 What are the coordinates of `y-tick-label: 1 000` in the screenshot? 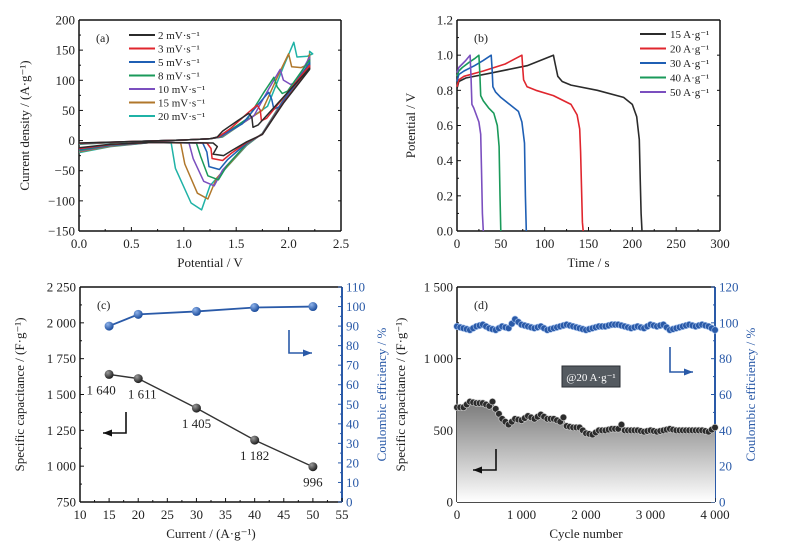 It's located at (61, 466).